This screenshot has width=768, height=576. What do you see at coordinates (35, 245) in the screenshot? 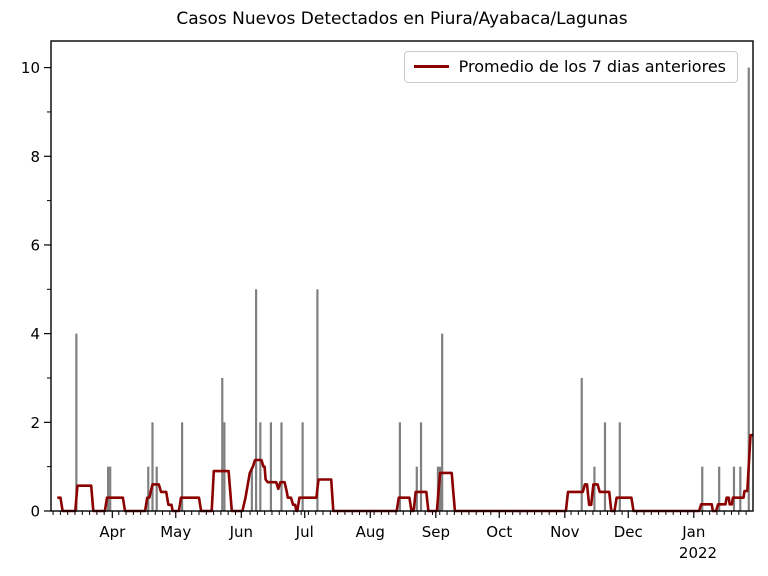
I see `y-tick-label: 6` at bounding box center [35, 245].